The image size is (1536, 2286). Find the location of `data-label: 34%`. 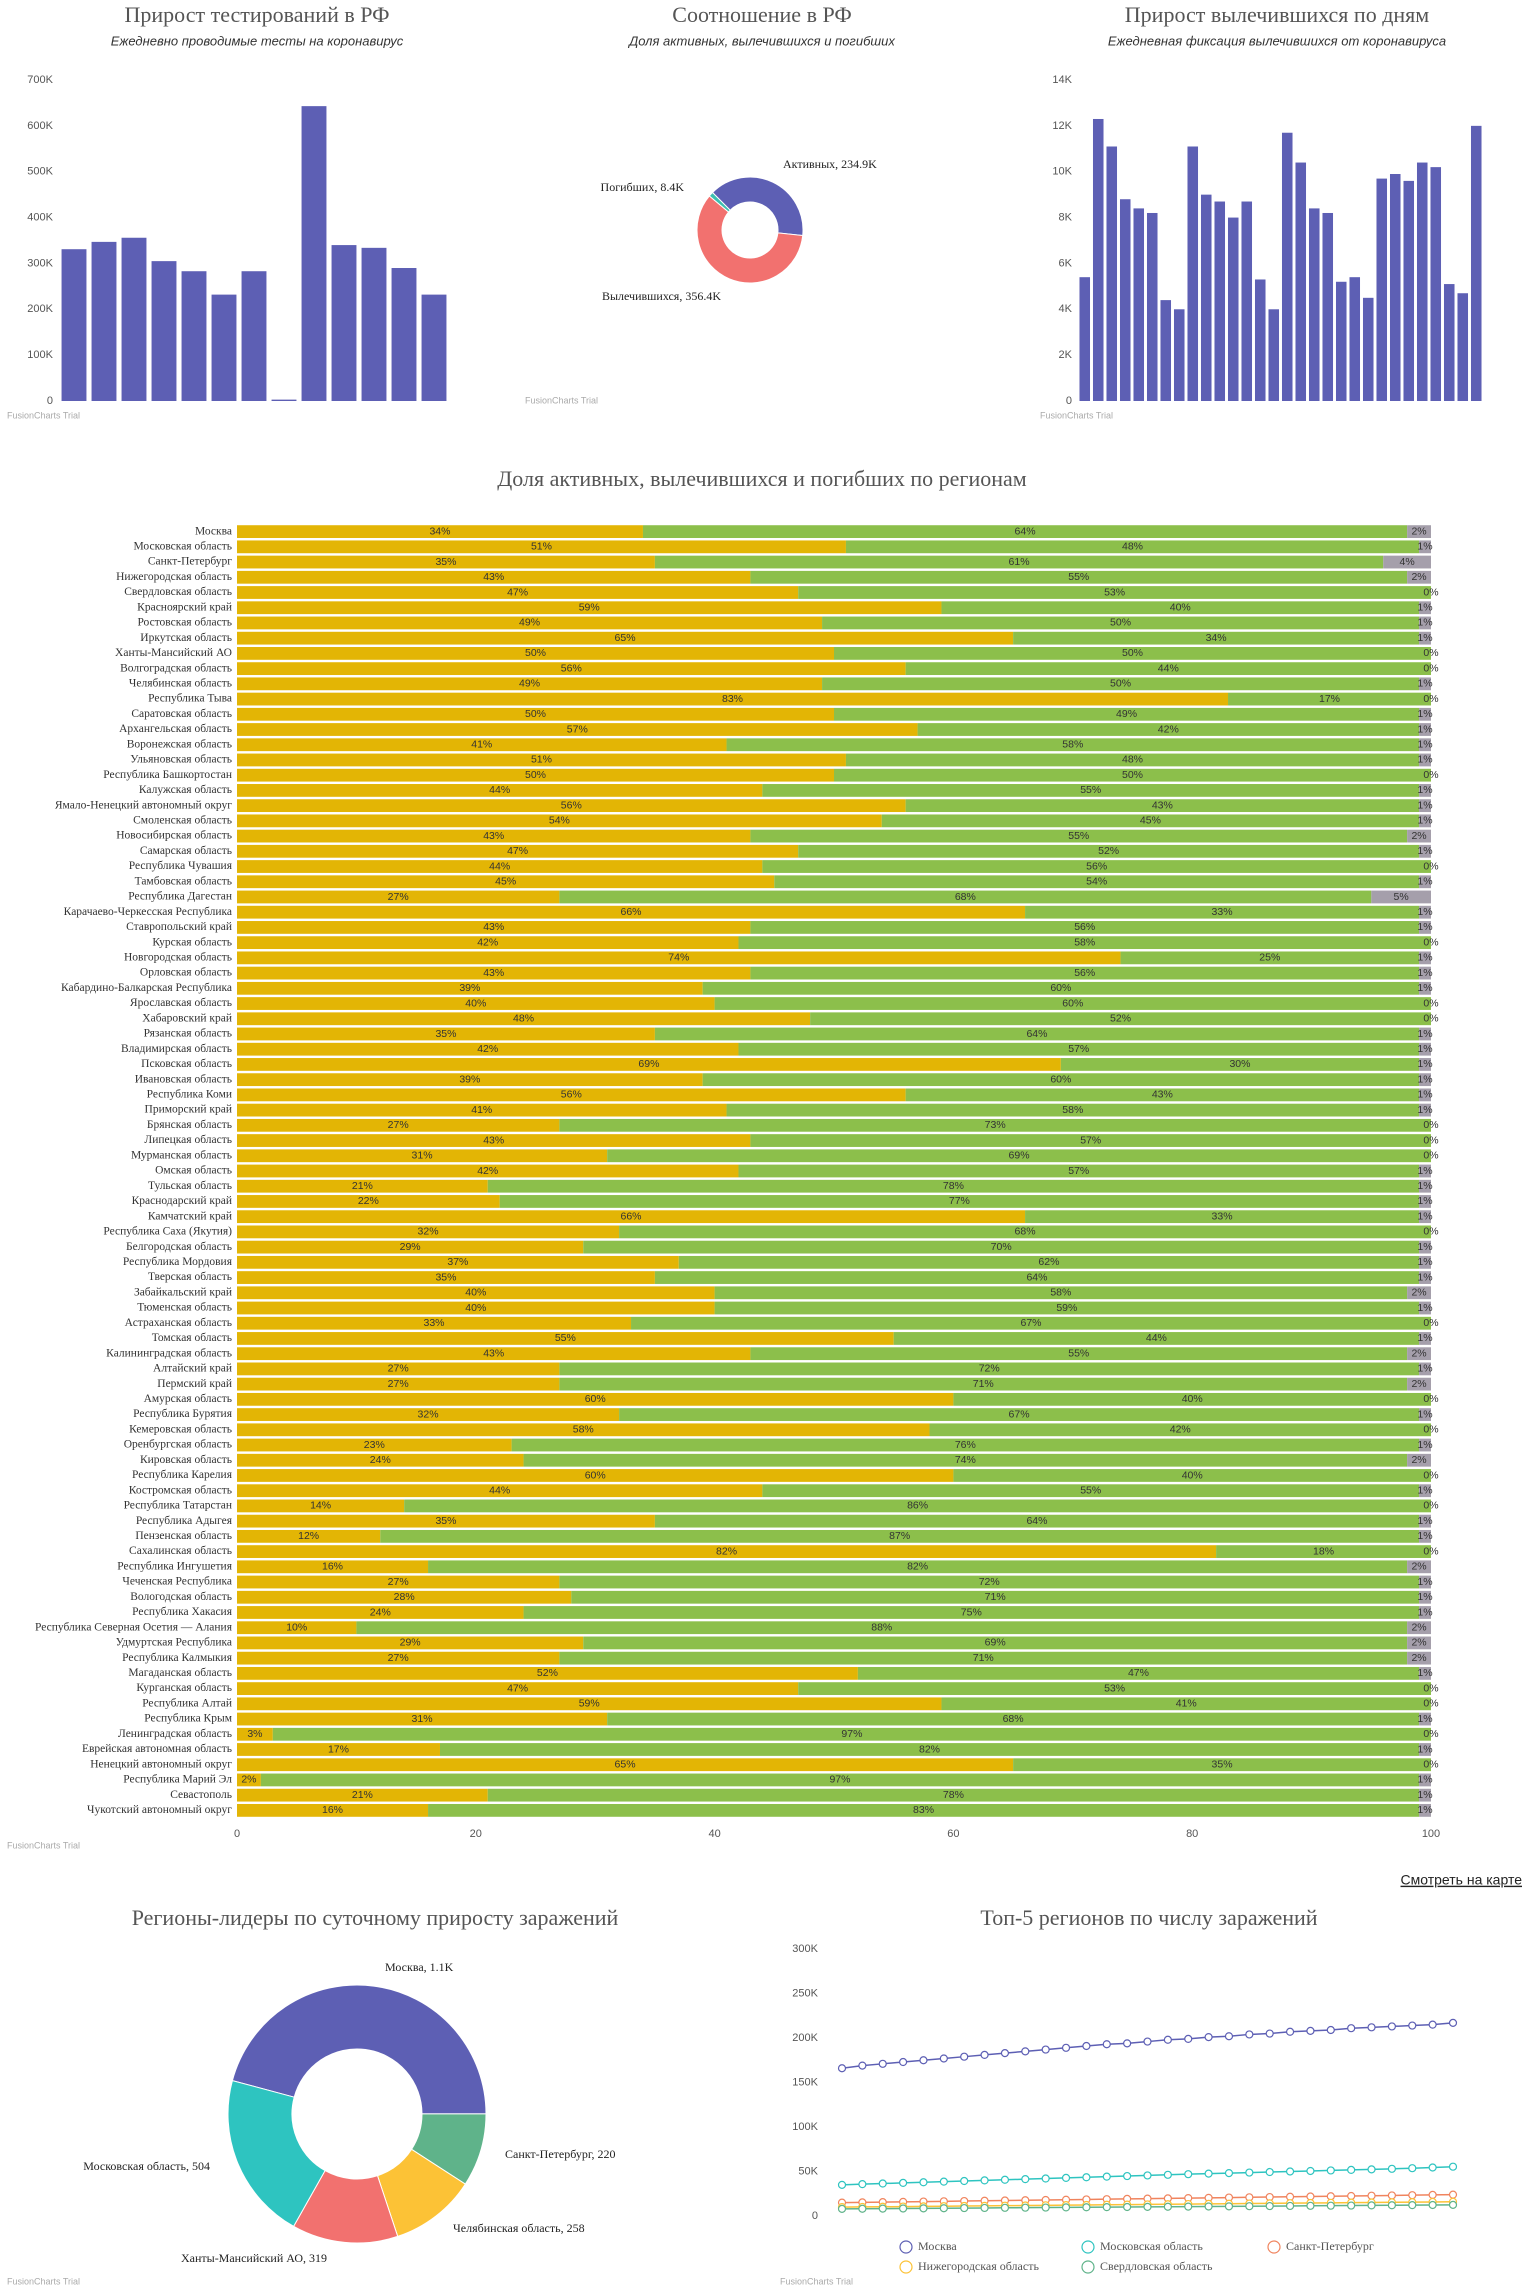

data-label: 34% is located at coordinates (1216, 638).